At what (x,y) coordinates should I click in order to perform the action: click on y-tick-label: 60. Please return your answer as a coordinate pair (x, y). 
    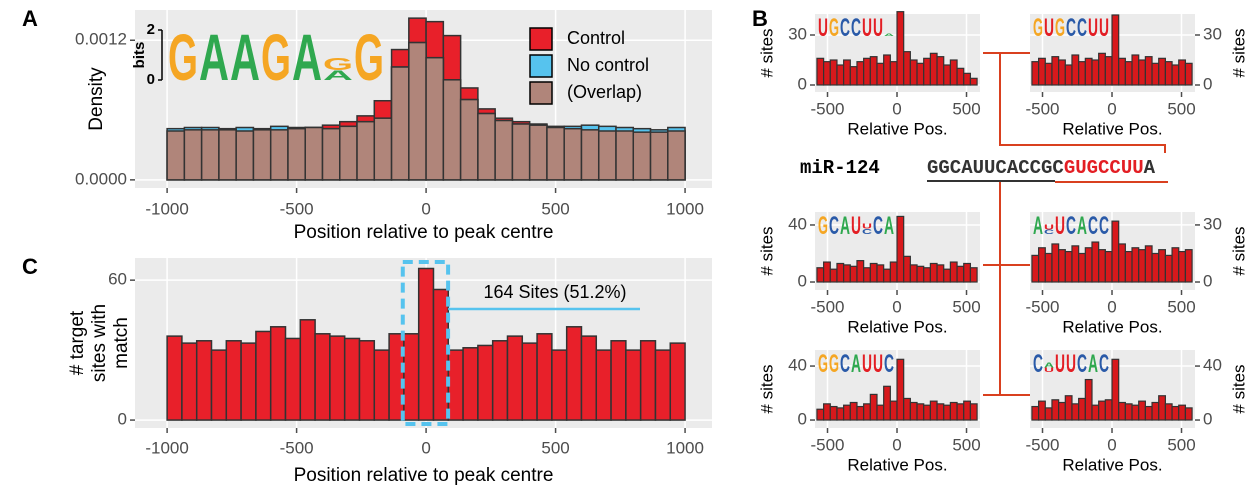
    Looking at the image, I should click on (117, 279).